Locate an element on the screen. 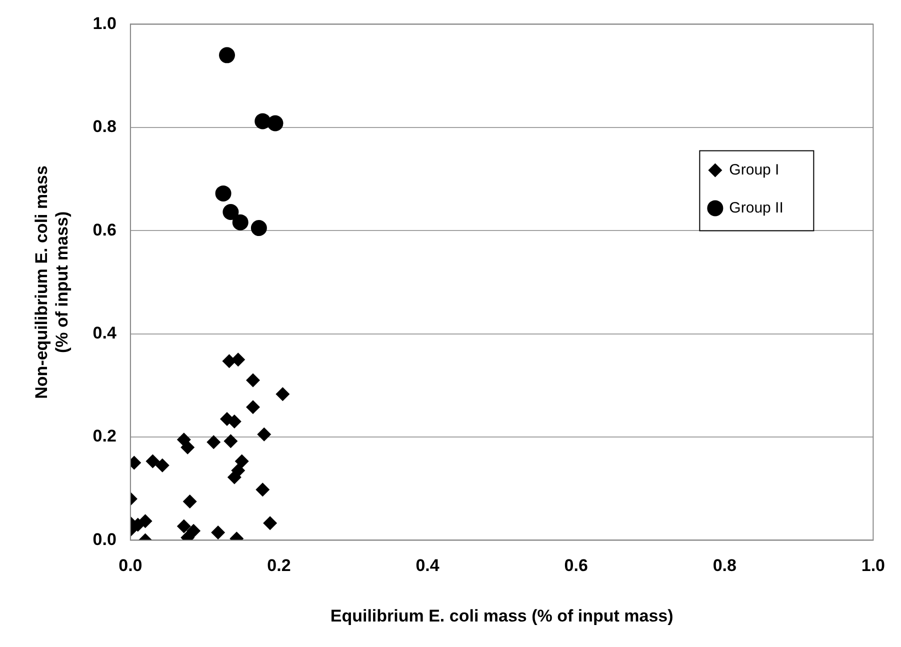 The width and height of the screenshot is (901, 647). x-tick-label: 1.0 is located at coordinates (873, 566).